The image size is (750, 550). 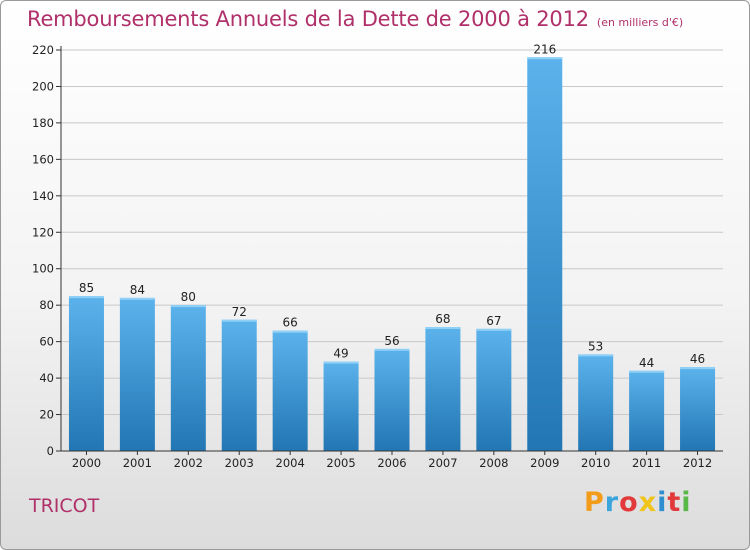 What do you see at coordinates (86, 463) in the screenshot?
I see `x-tick-label: 2000` at bounding box center [86, 463].